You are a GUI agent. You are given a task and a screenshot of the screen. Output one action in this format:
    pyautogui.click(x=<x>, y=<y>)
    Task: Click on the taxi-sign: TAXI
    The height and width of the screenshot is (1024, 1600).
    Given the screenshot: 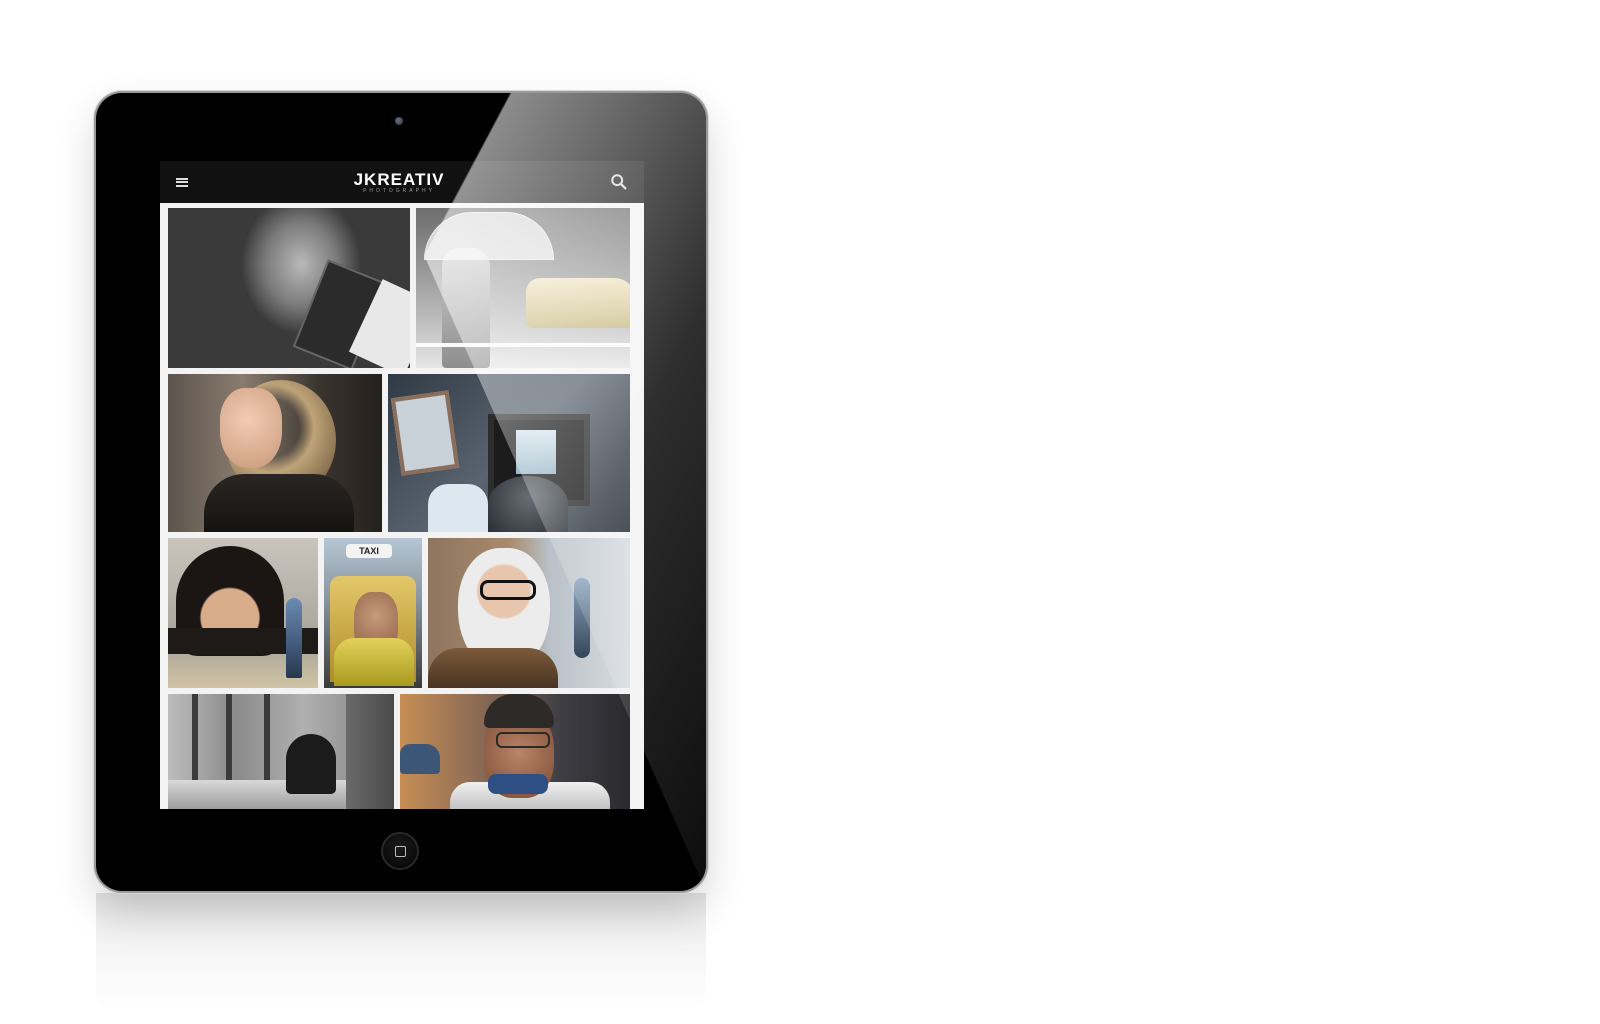 What is the action you would take?
    pyautogui.click(x=369, y=551)
    